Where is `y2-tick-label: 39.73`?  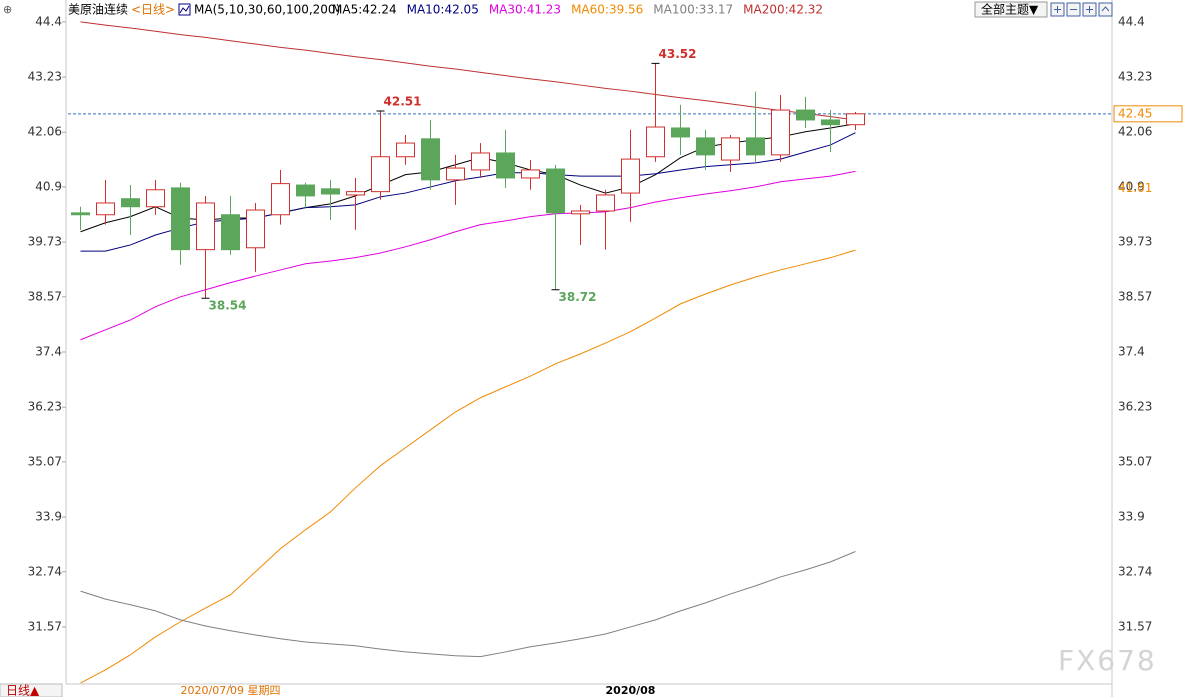 y2-tick-label: 39.73 is located at coordinates (1135, 242).